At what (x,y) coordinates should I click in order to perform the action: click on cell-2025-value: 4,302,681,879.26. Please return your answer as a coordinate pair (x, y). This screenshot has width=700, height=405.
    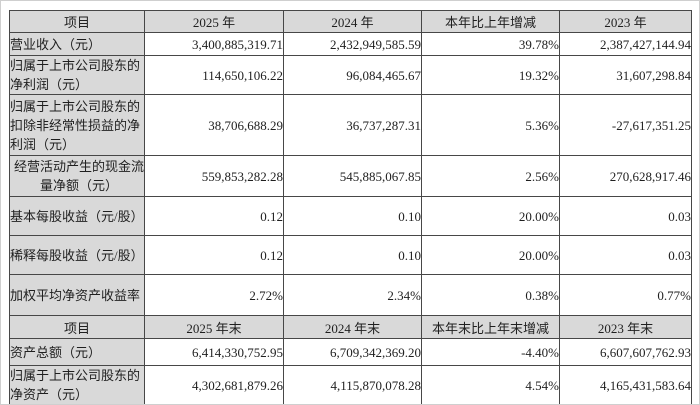
    Looking at the image, I should click on (214, 384).